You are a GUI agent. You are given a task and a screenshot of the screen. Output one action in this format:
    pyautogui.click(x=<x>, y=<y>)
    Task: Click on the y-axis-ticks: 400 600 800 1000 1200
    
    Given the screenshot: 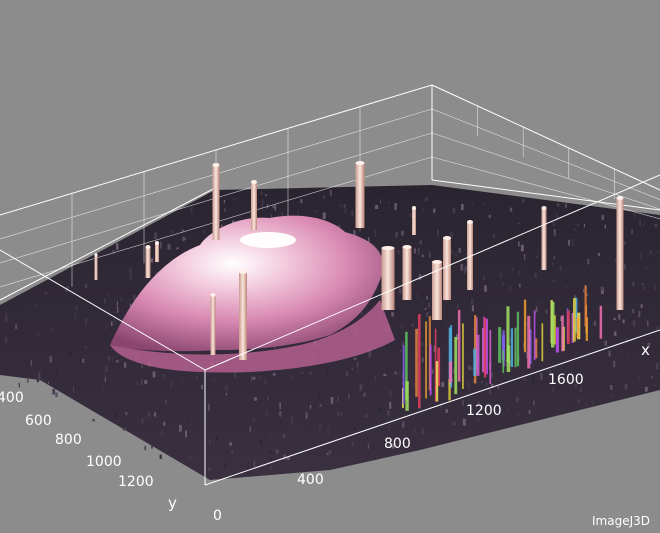 What is the action you would take?
    pyautogui.click(x=77, y=440)
    